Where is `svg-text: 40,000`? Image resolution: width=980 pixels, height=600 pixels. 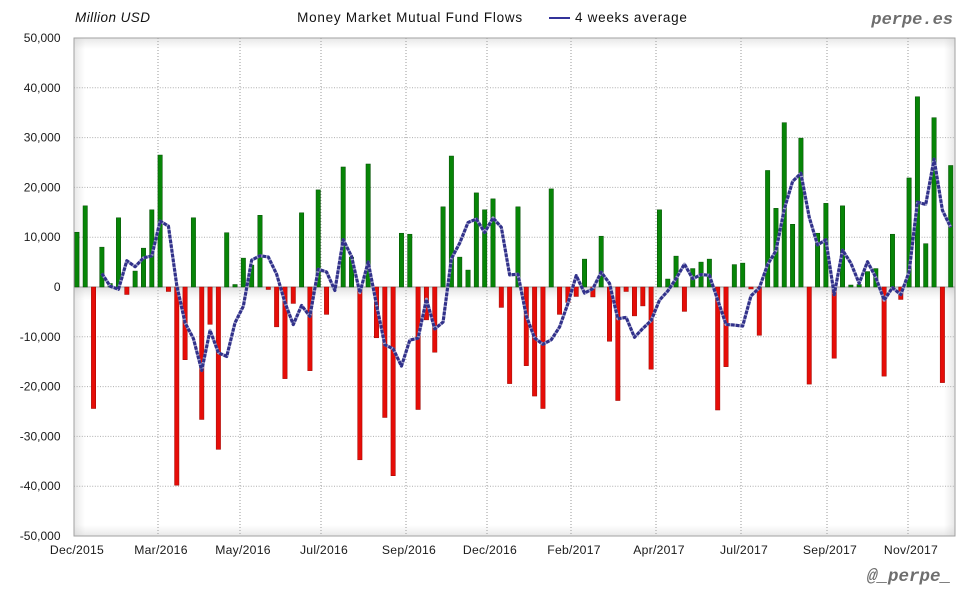
svg-text: 40,000 is located at coordinates (42, 88).